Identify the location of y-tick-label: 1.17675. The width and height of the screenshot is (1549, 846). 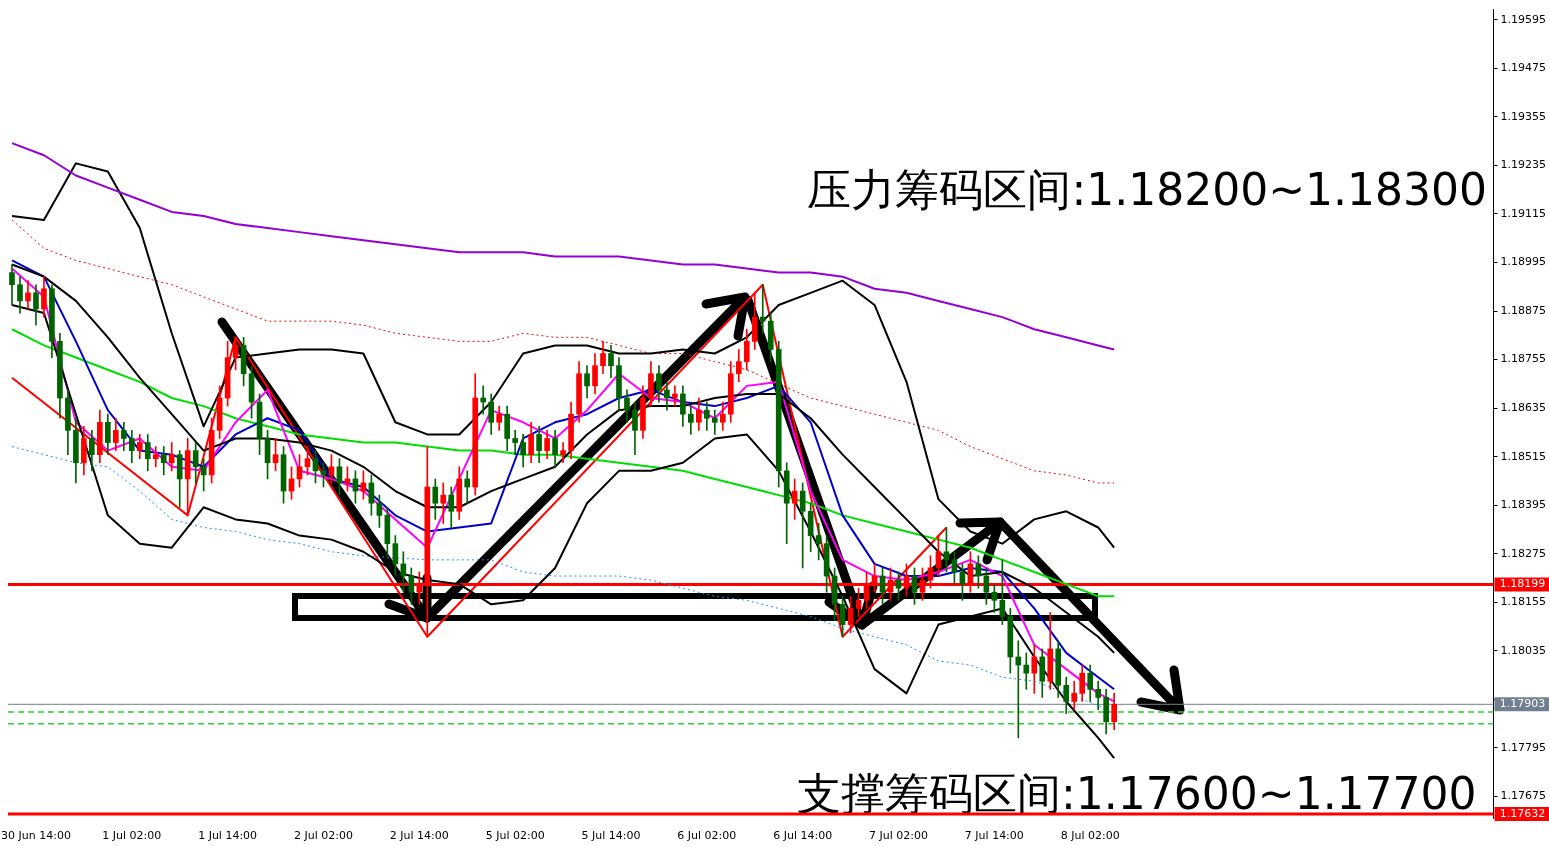
(1523, 796).